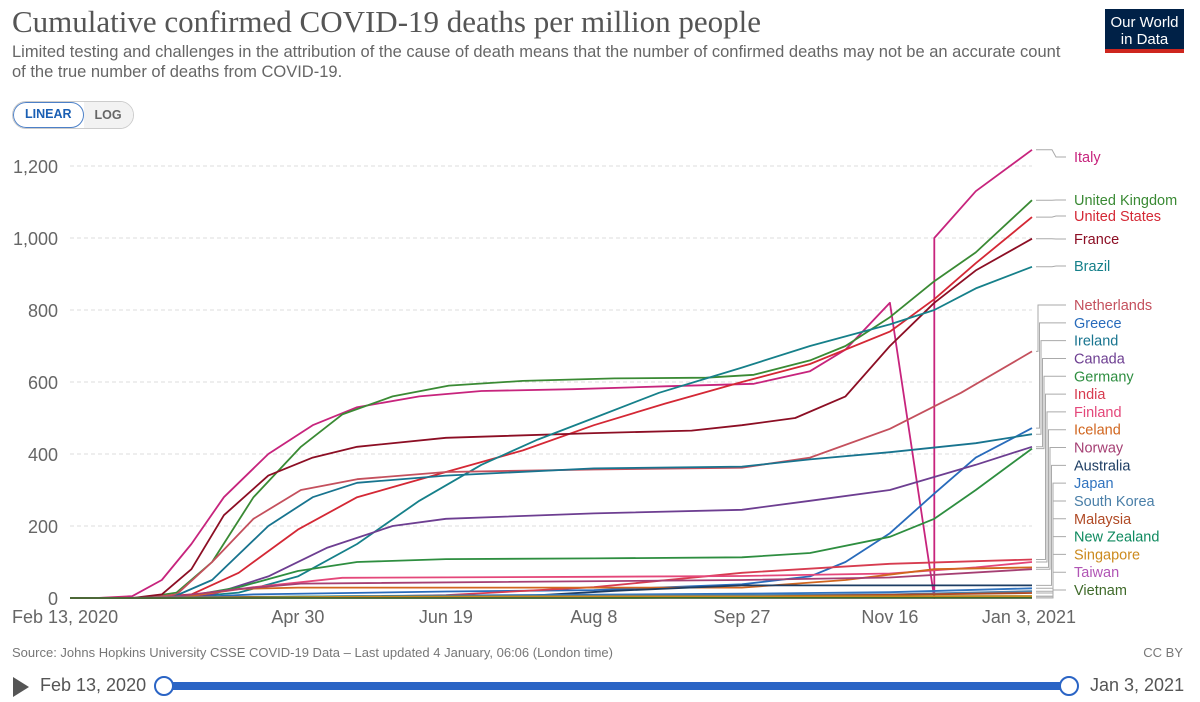 This screenshot has width=1200, height=702. Describe the element at coordinates (35, 167) in the screenshot. I see `y-tick-label: 1,200` at that location.